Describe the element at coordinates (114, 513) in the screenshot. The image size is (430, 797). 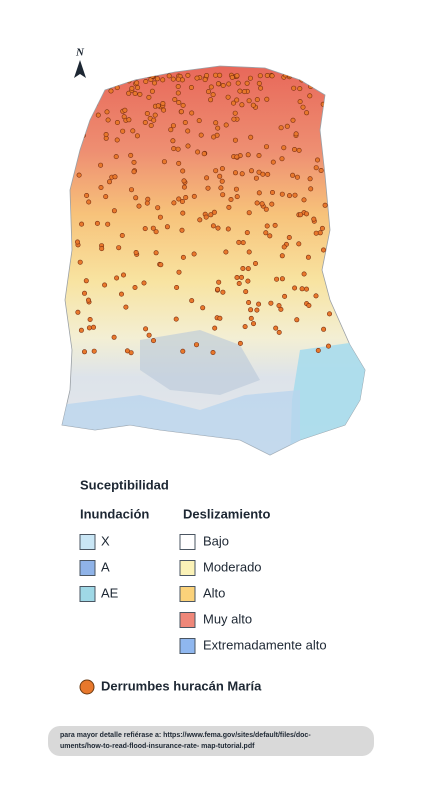
I see `flood-title: Inundación` at that location.